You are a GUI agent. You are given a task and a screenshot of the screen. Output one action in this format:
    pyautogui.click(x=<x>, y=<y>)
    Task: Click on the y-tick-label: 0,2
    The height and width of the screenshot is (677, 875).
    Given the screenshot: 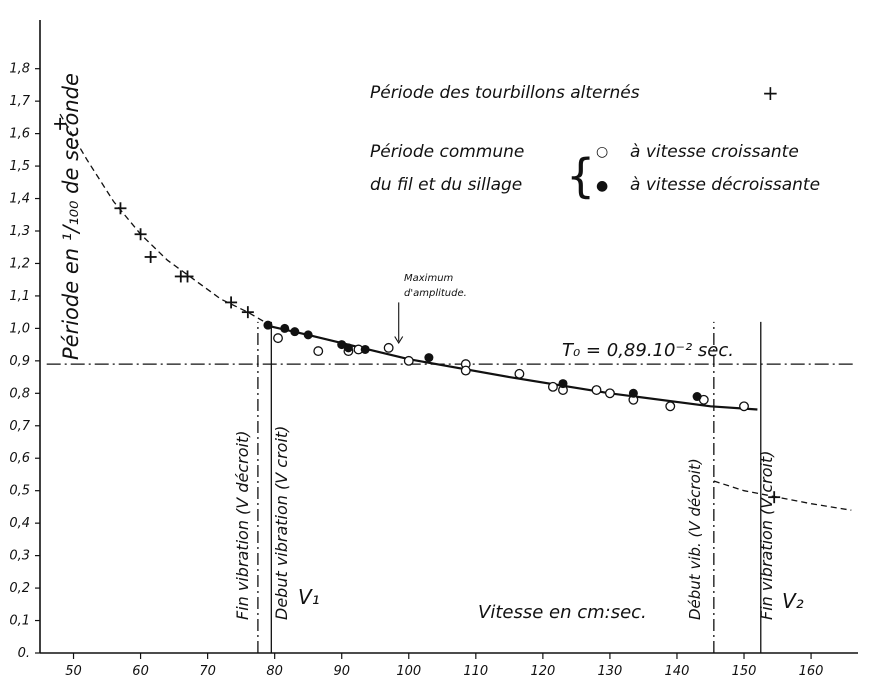 What is the action you would take?
    pyautogui.click(x=19, y=588)
    